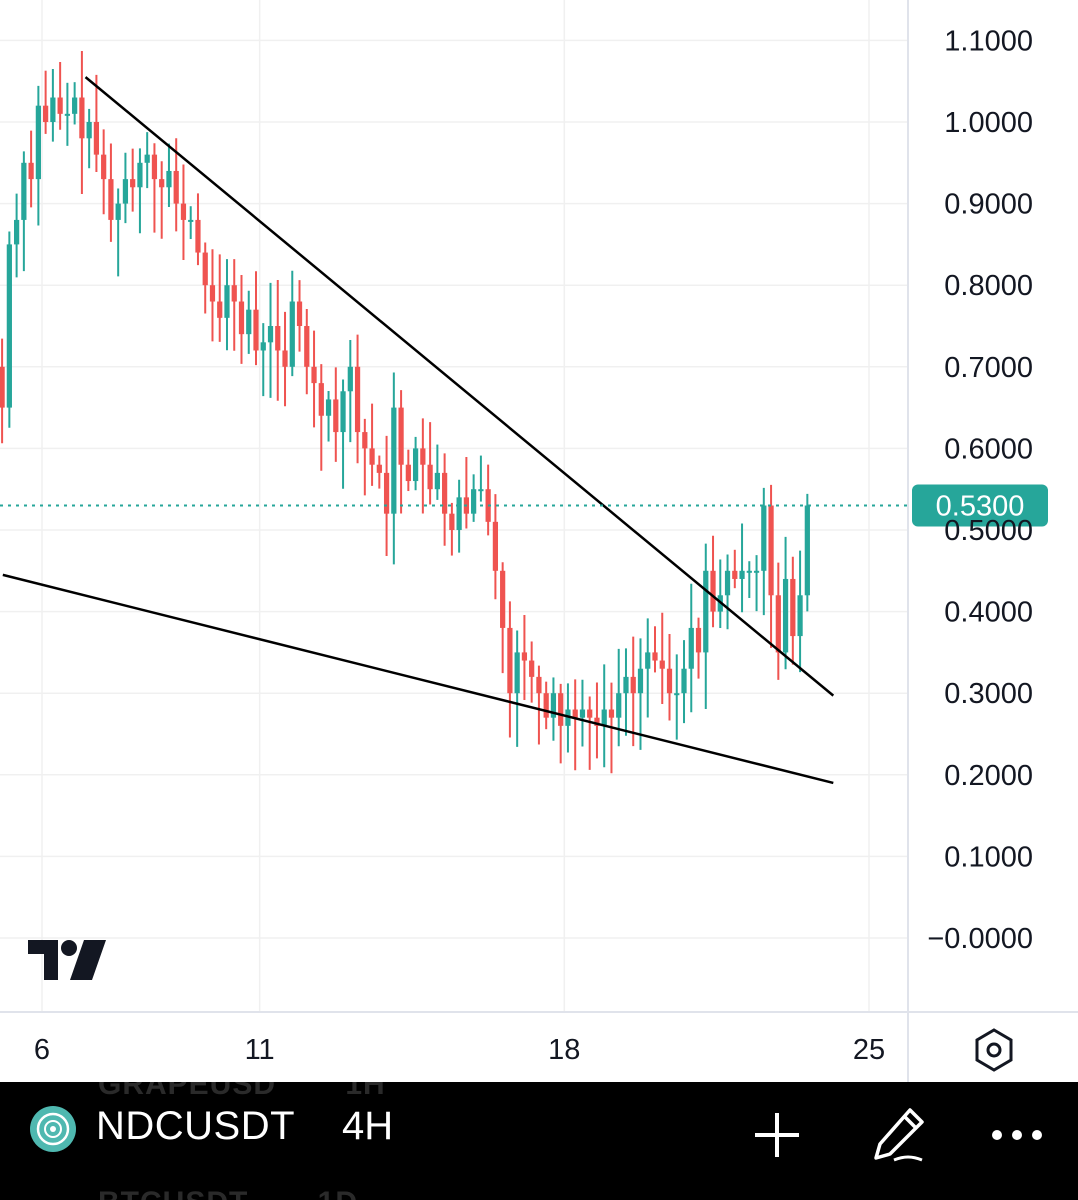 This screenshot has width=1078, height=1200. What do you see at coordinates (196, 1126) in the screenshot?
I see `symbol-name: NDCUSDT` at bounding box center [196, 1126].